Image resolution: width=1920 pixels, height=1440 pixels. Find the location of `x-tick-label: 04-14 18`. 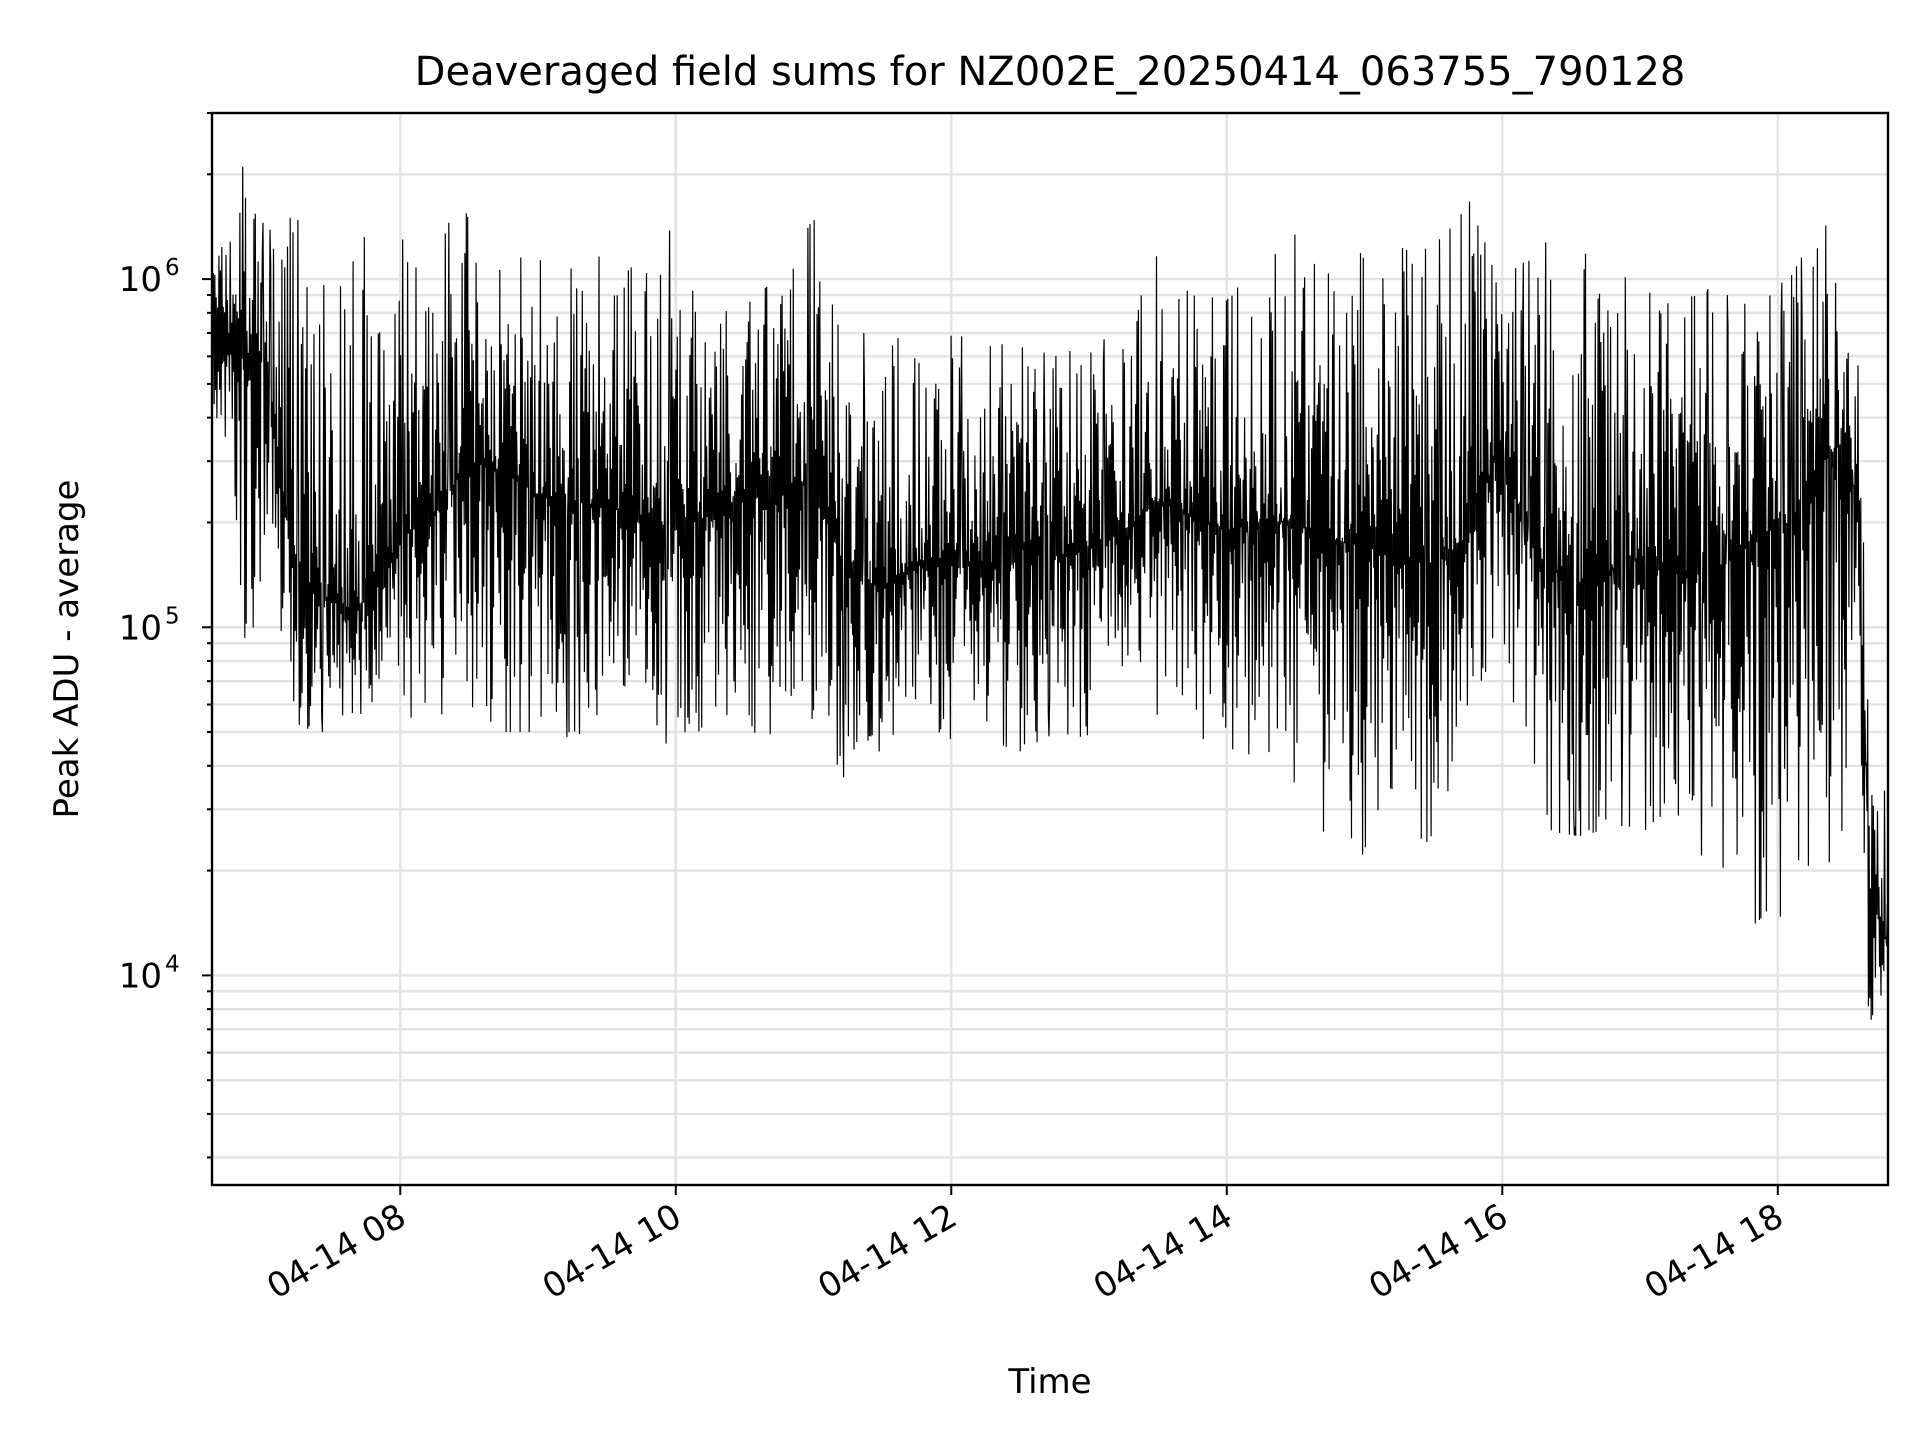

x-tick-label: 04-14 18 is located at coordinates (1714, 1251).